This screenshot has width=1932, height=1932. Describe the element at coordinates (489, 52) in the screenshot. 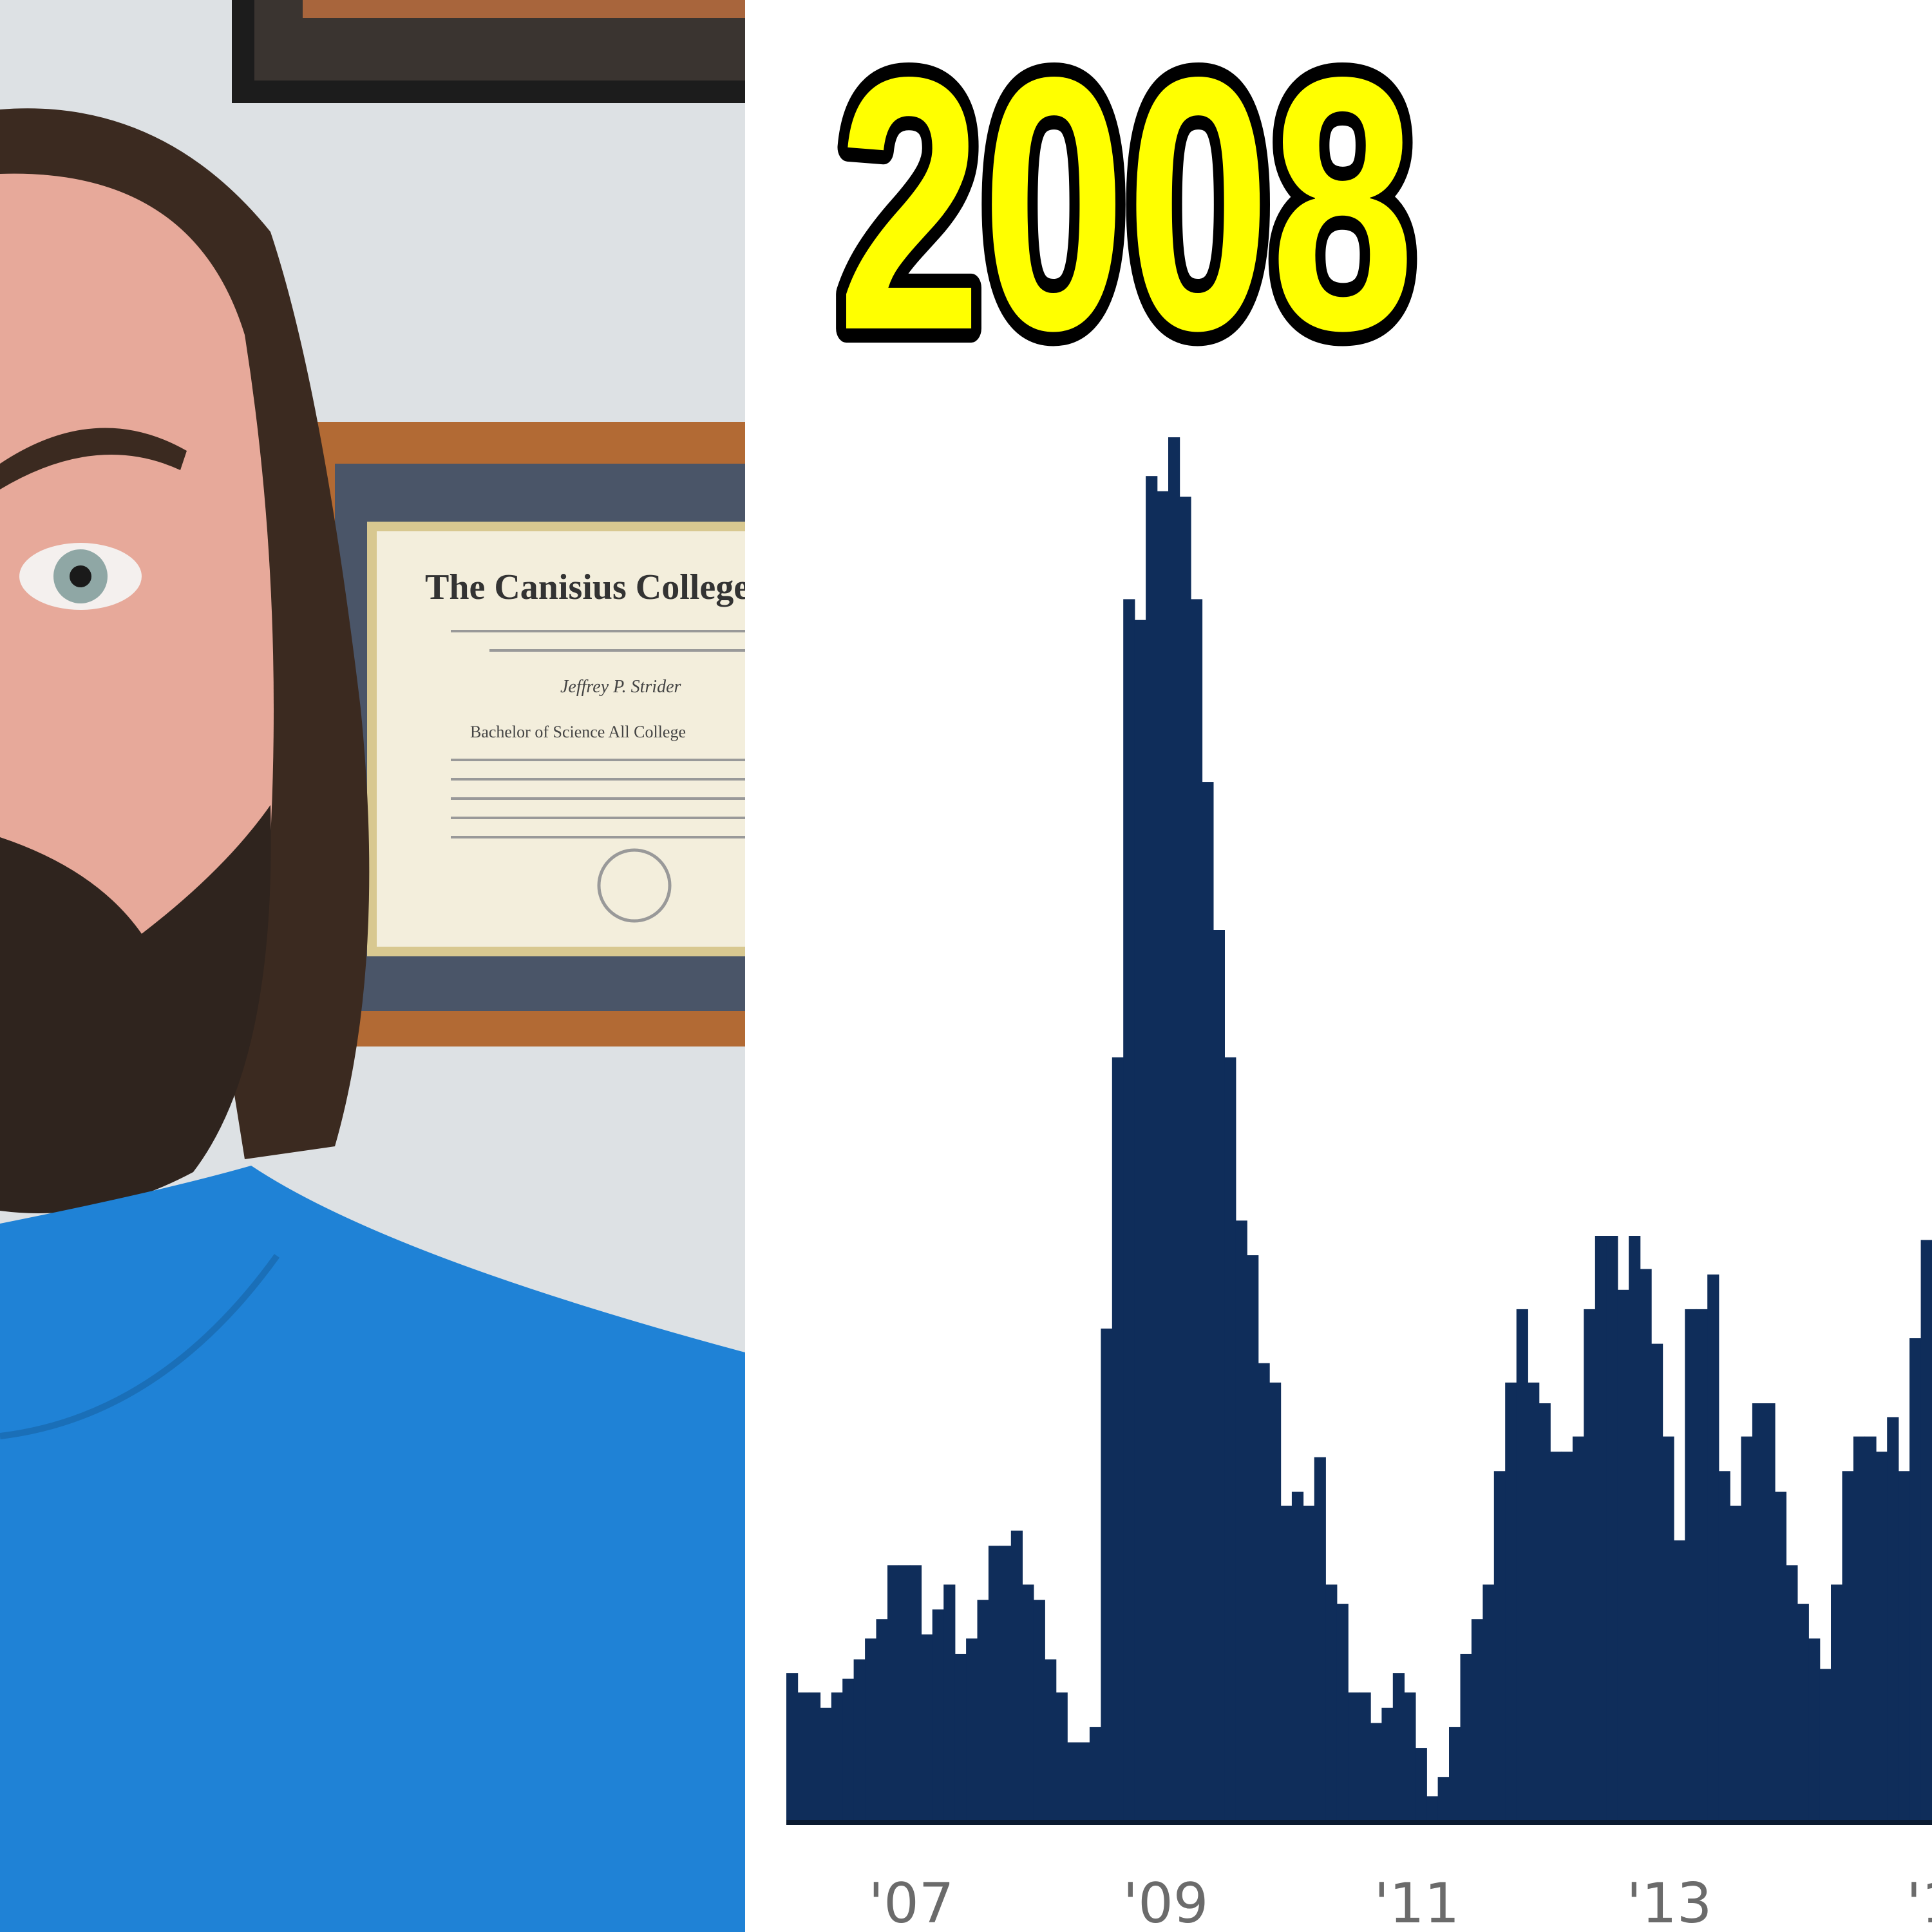

I see `top-frame` at that location.